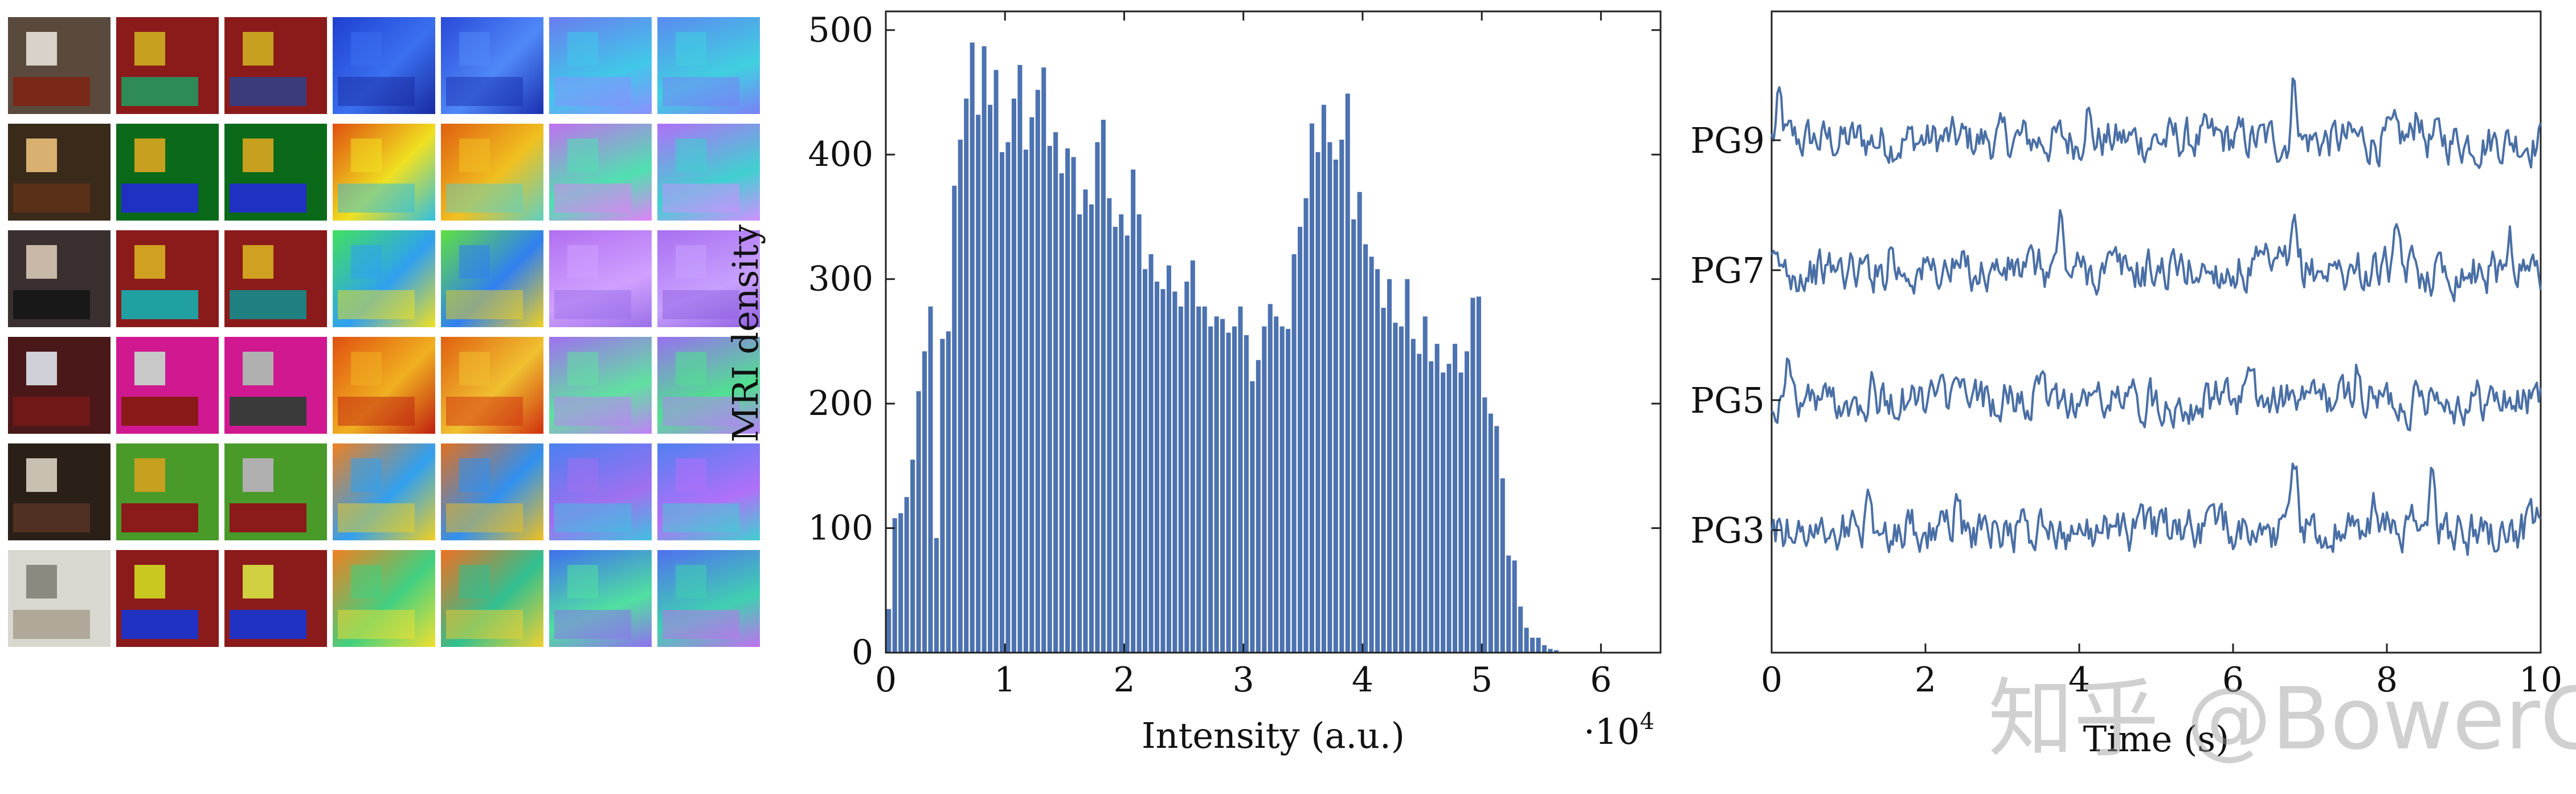  I want to click on grid-tile-bathroom-depth, so click(492, 598).